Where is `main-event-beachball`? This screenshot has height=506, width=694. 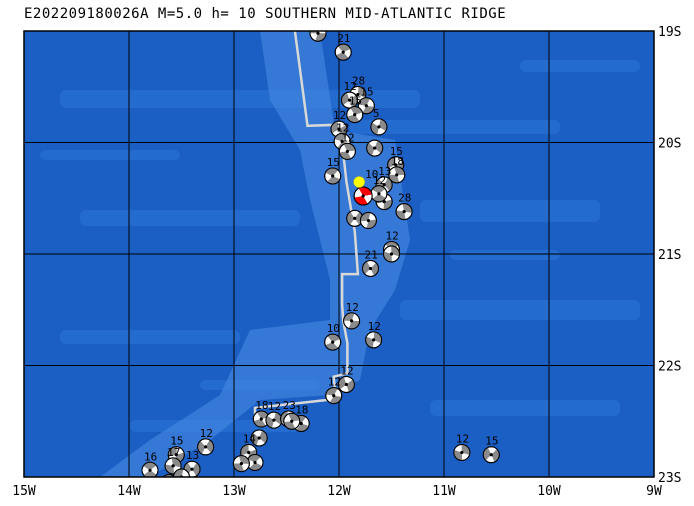 main-event-beachball is located at coordinates (363, 196).